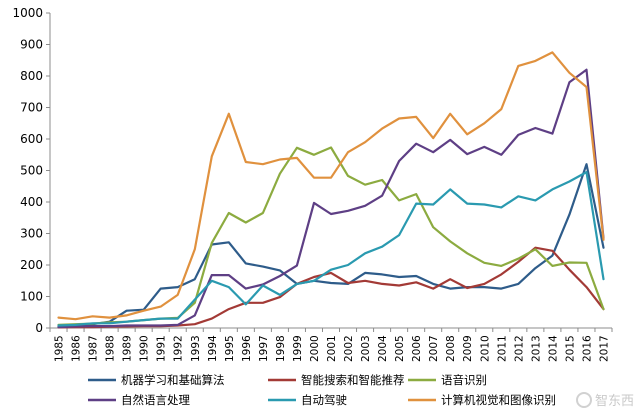 The width and height of the screenshot is (640, 413). I want to click on y-axis: 0 100 200 300 400 500 600 700 800 900 1000, so click(31, 170).